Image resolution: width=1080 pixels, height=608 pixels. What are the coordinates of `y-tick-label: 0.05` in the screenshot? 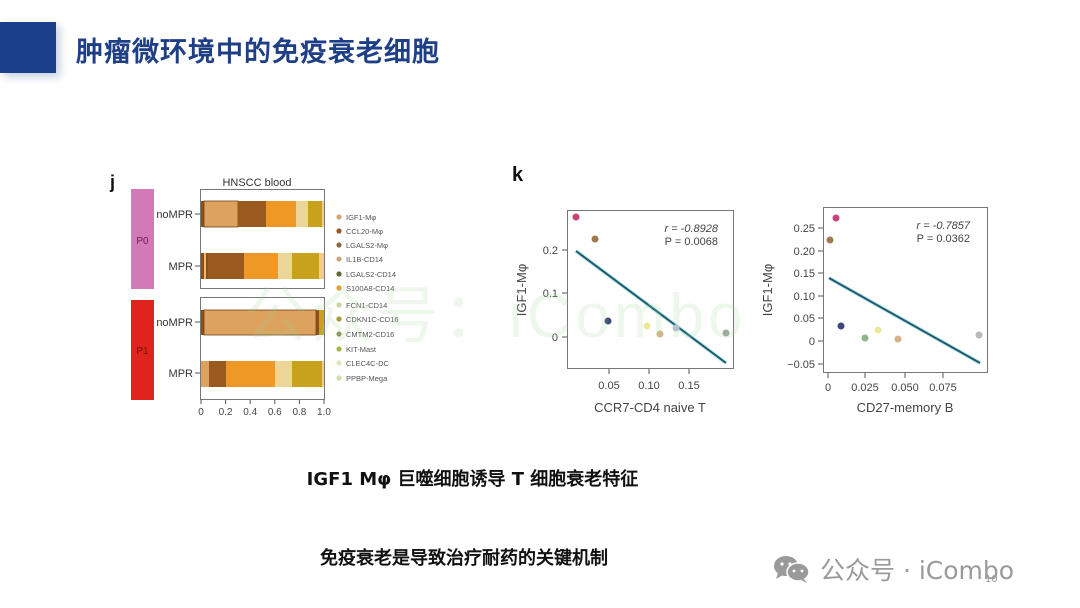 It's located at (804, 319).